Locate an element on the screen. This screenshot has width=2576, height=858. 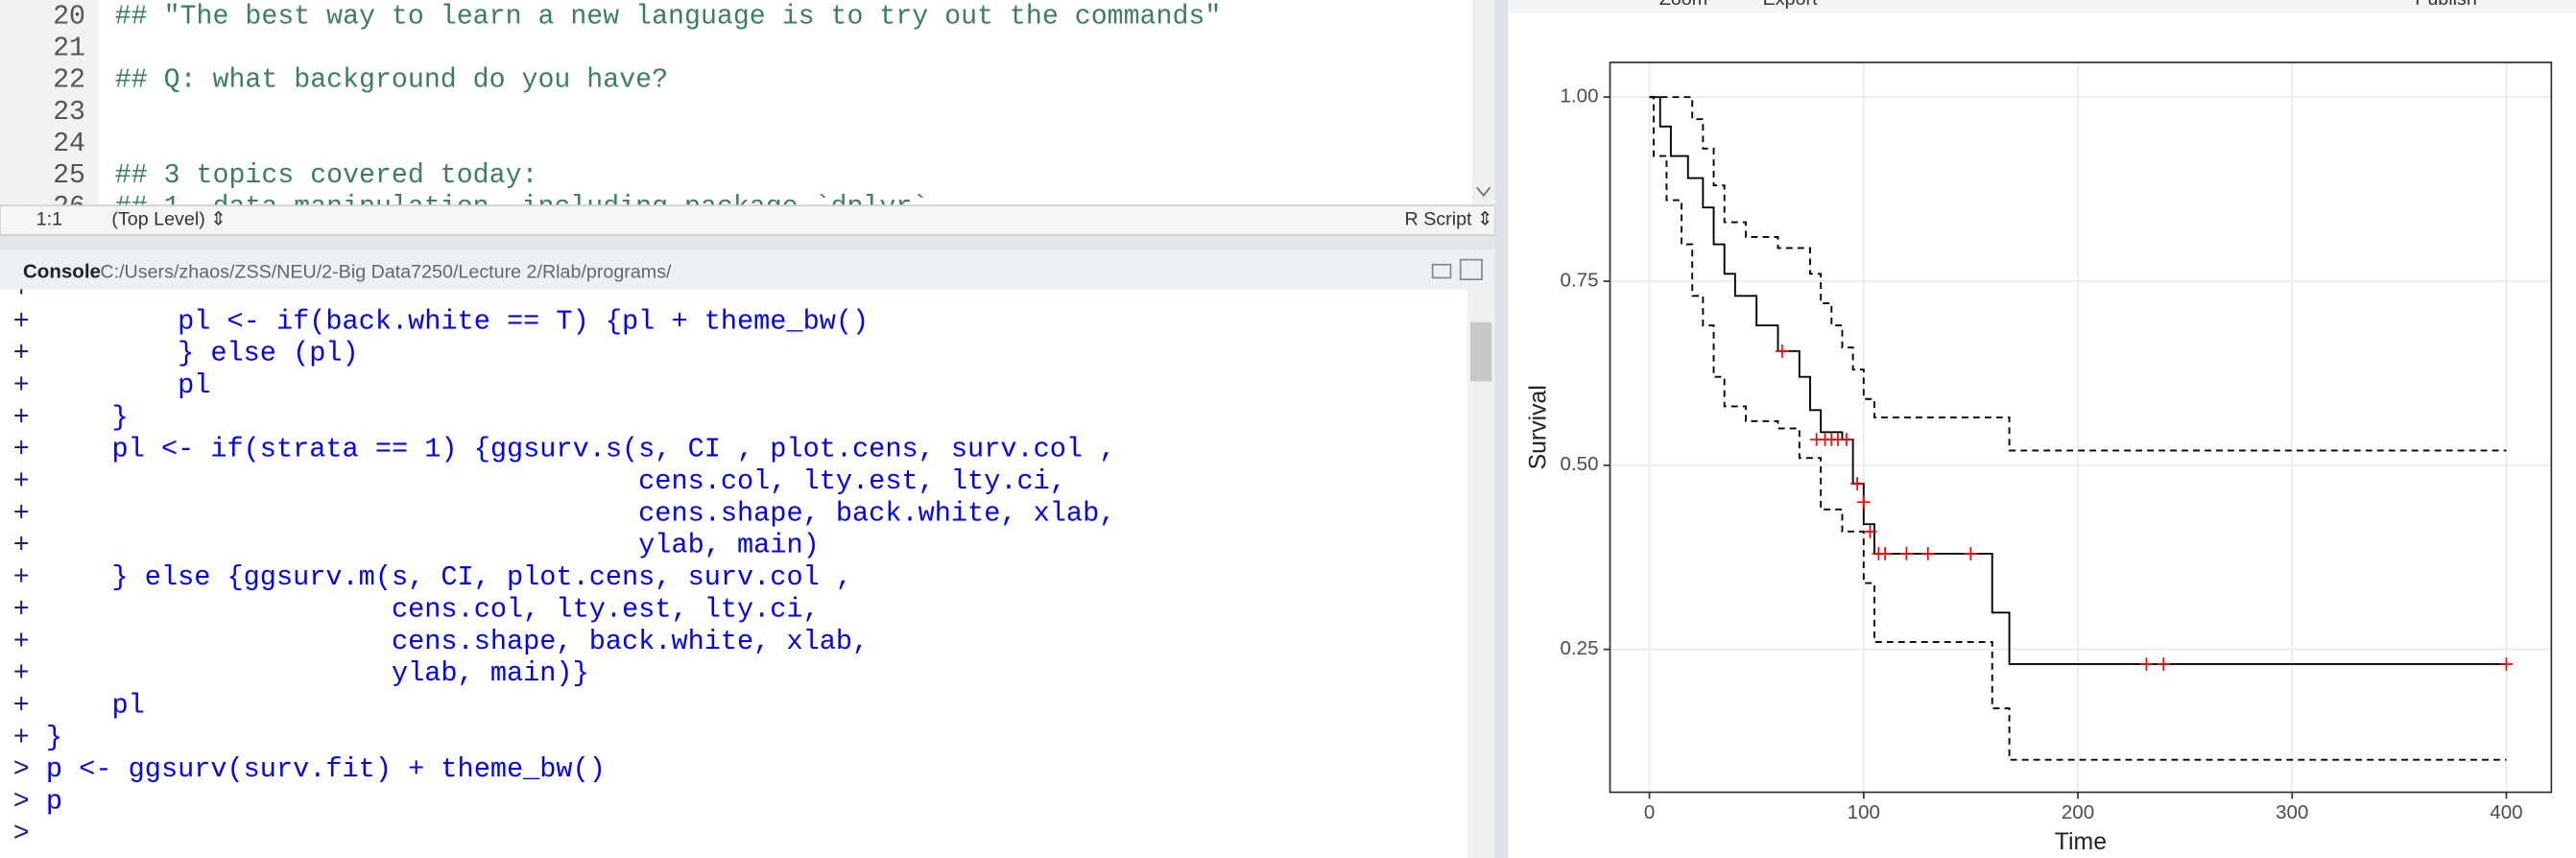
x-tick-label: 300 is located at coordinates (2292, 812).